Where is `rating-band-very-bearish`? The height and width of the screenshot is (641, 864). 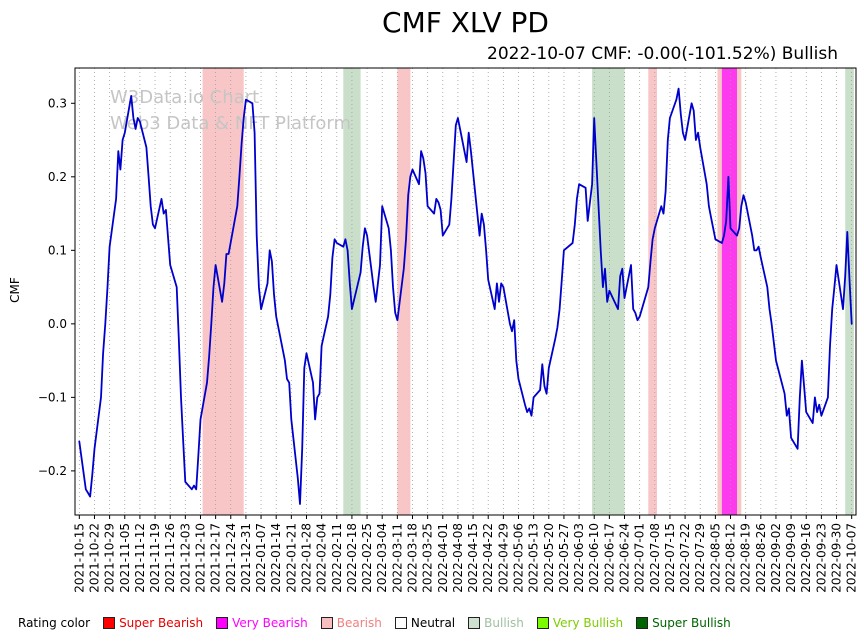
rating-band-very-bearish is located at coordinates (729, 291).